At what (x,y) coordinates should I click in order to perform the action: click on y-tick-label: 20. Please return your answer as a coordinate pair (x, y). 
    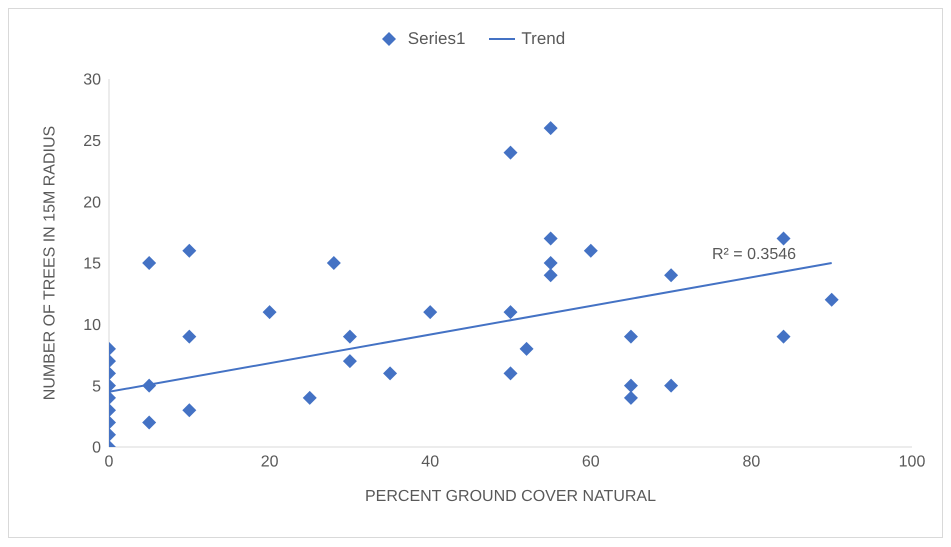
    Looking at the image, I should click on (92, 203).